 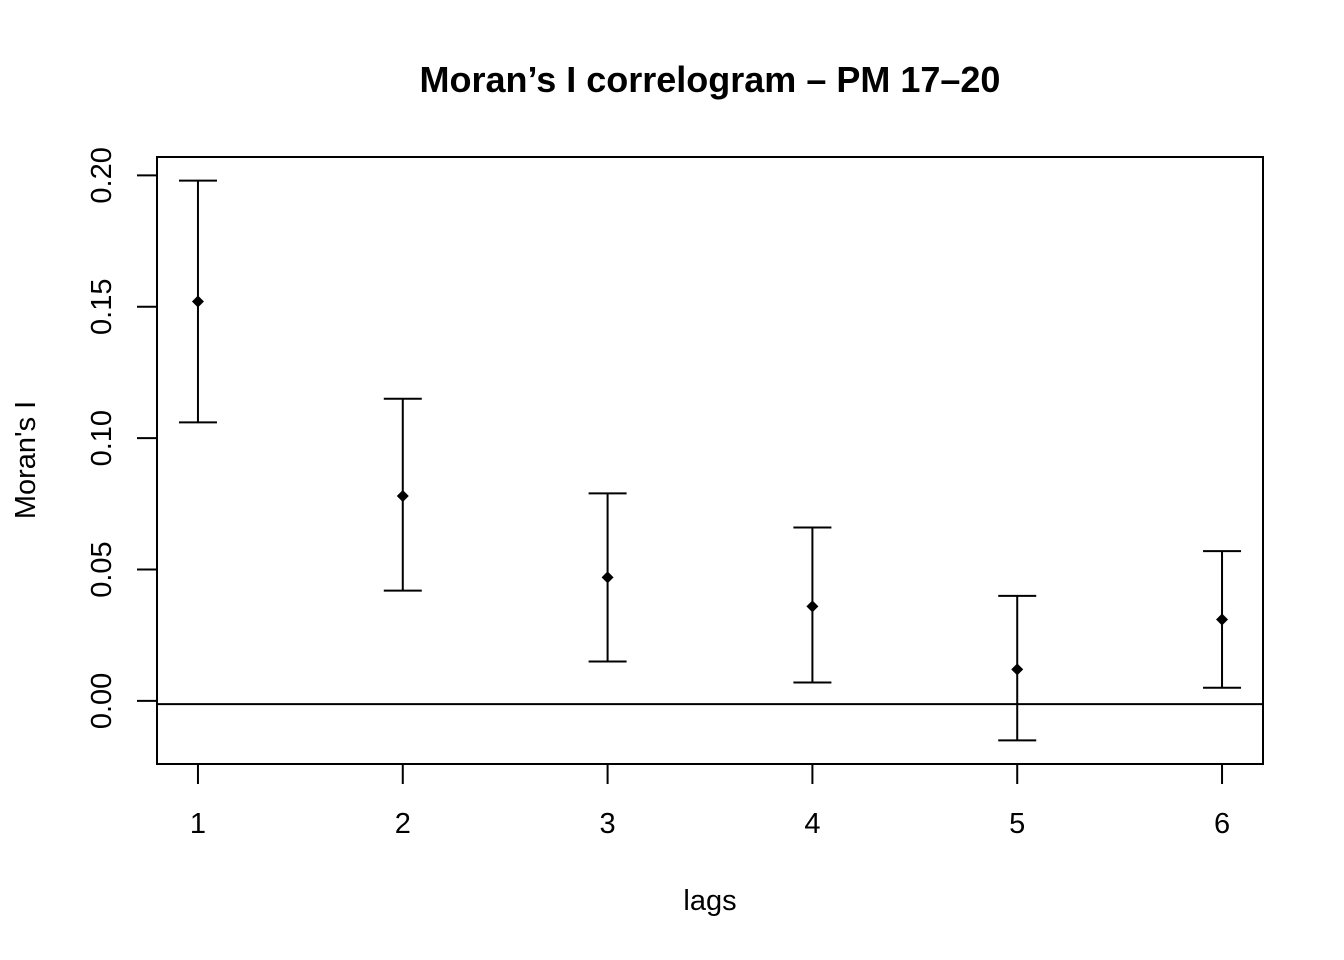 I want to click on y-axis-label: Moran's I, so click(x=26, y=460).